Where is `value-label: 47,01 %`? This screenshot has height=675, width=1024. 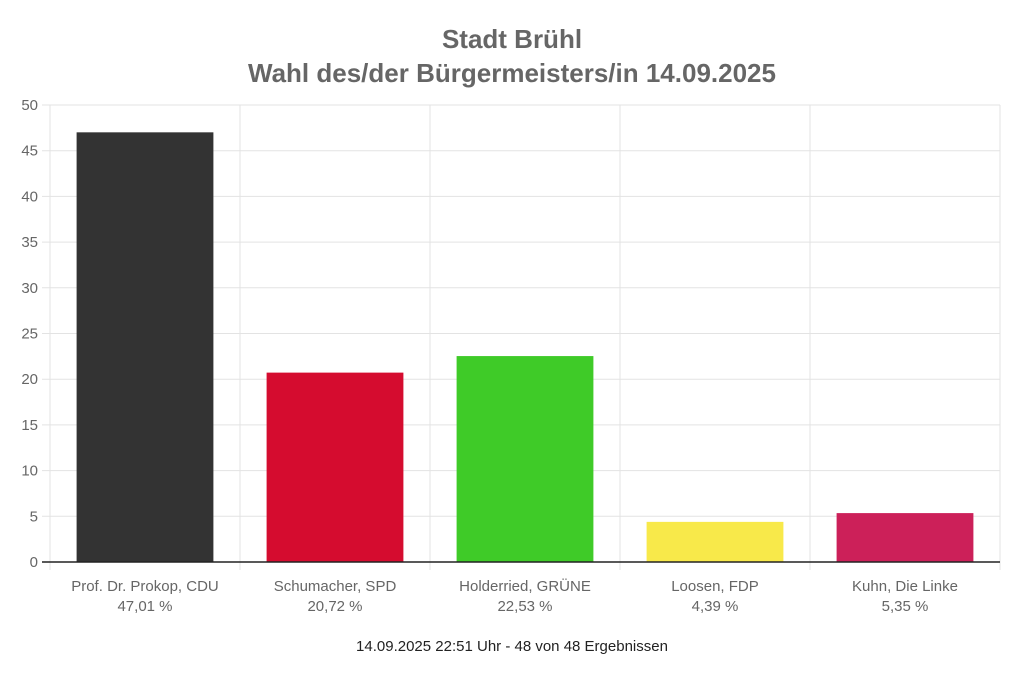
value-label: 47,01 % is located at coordinates (144, 606).